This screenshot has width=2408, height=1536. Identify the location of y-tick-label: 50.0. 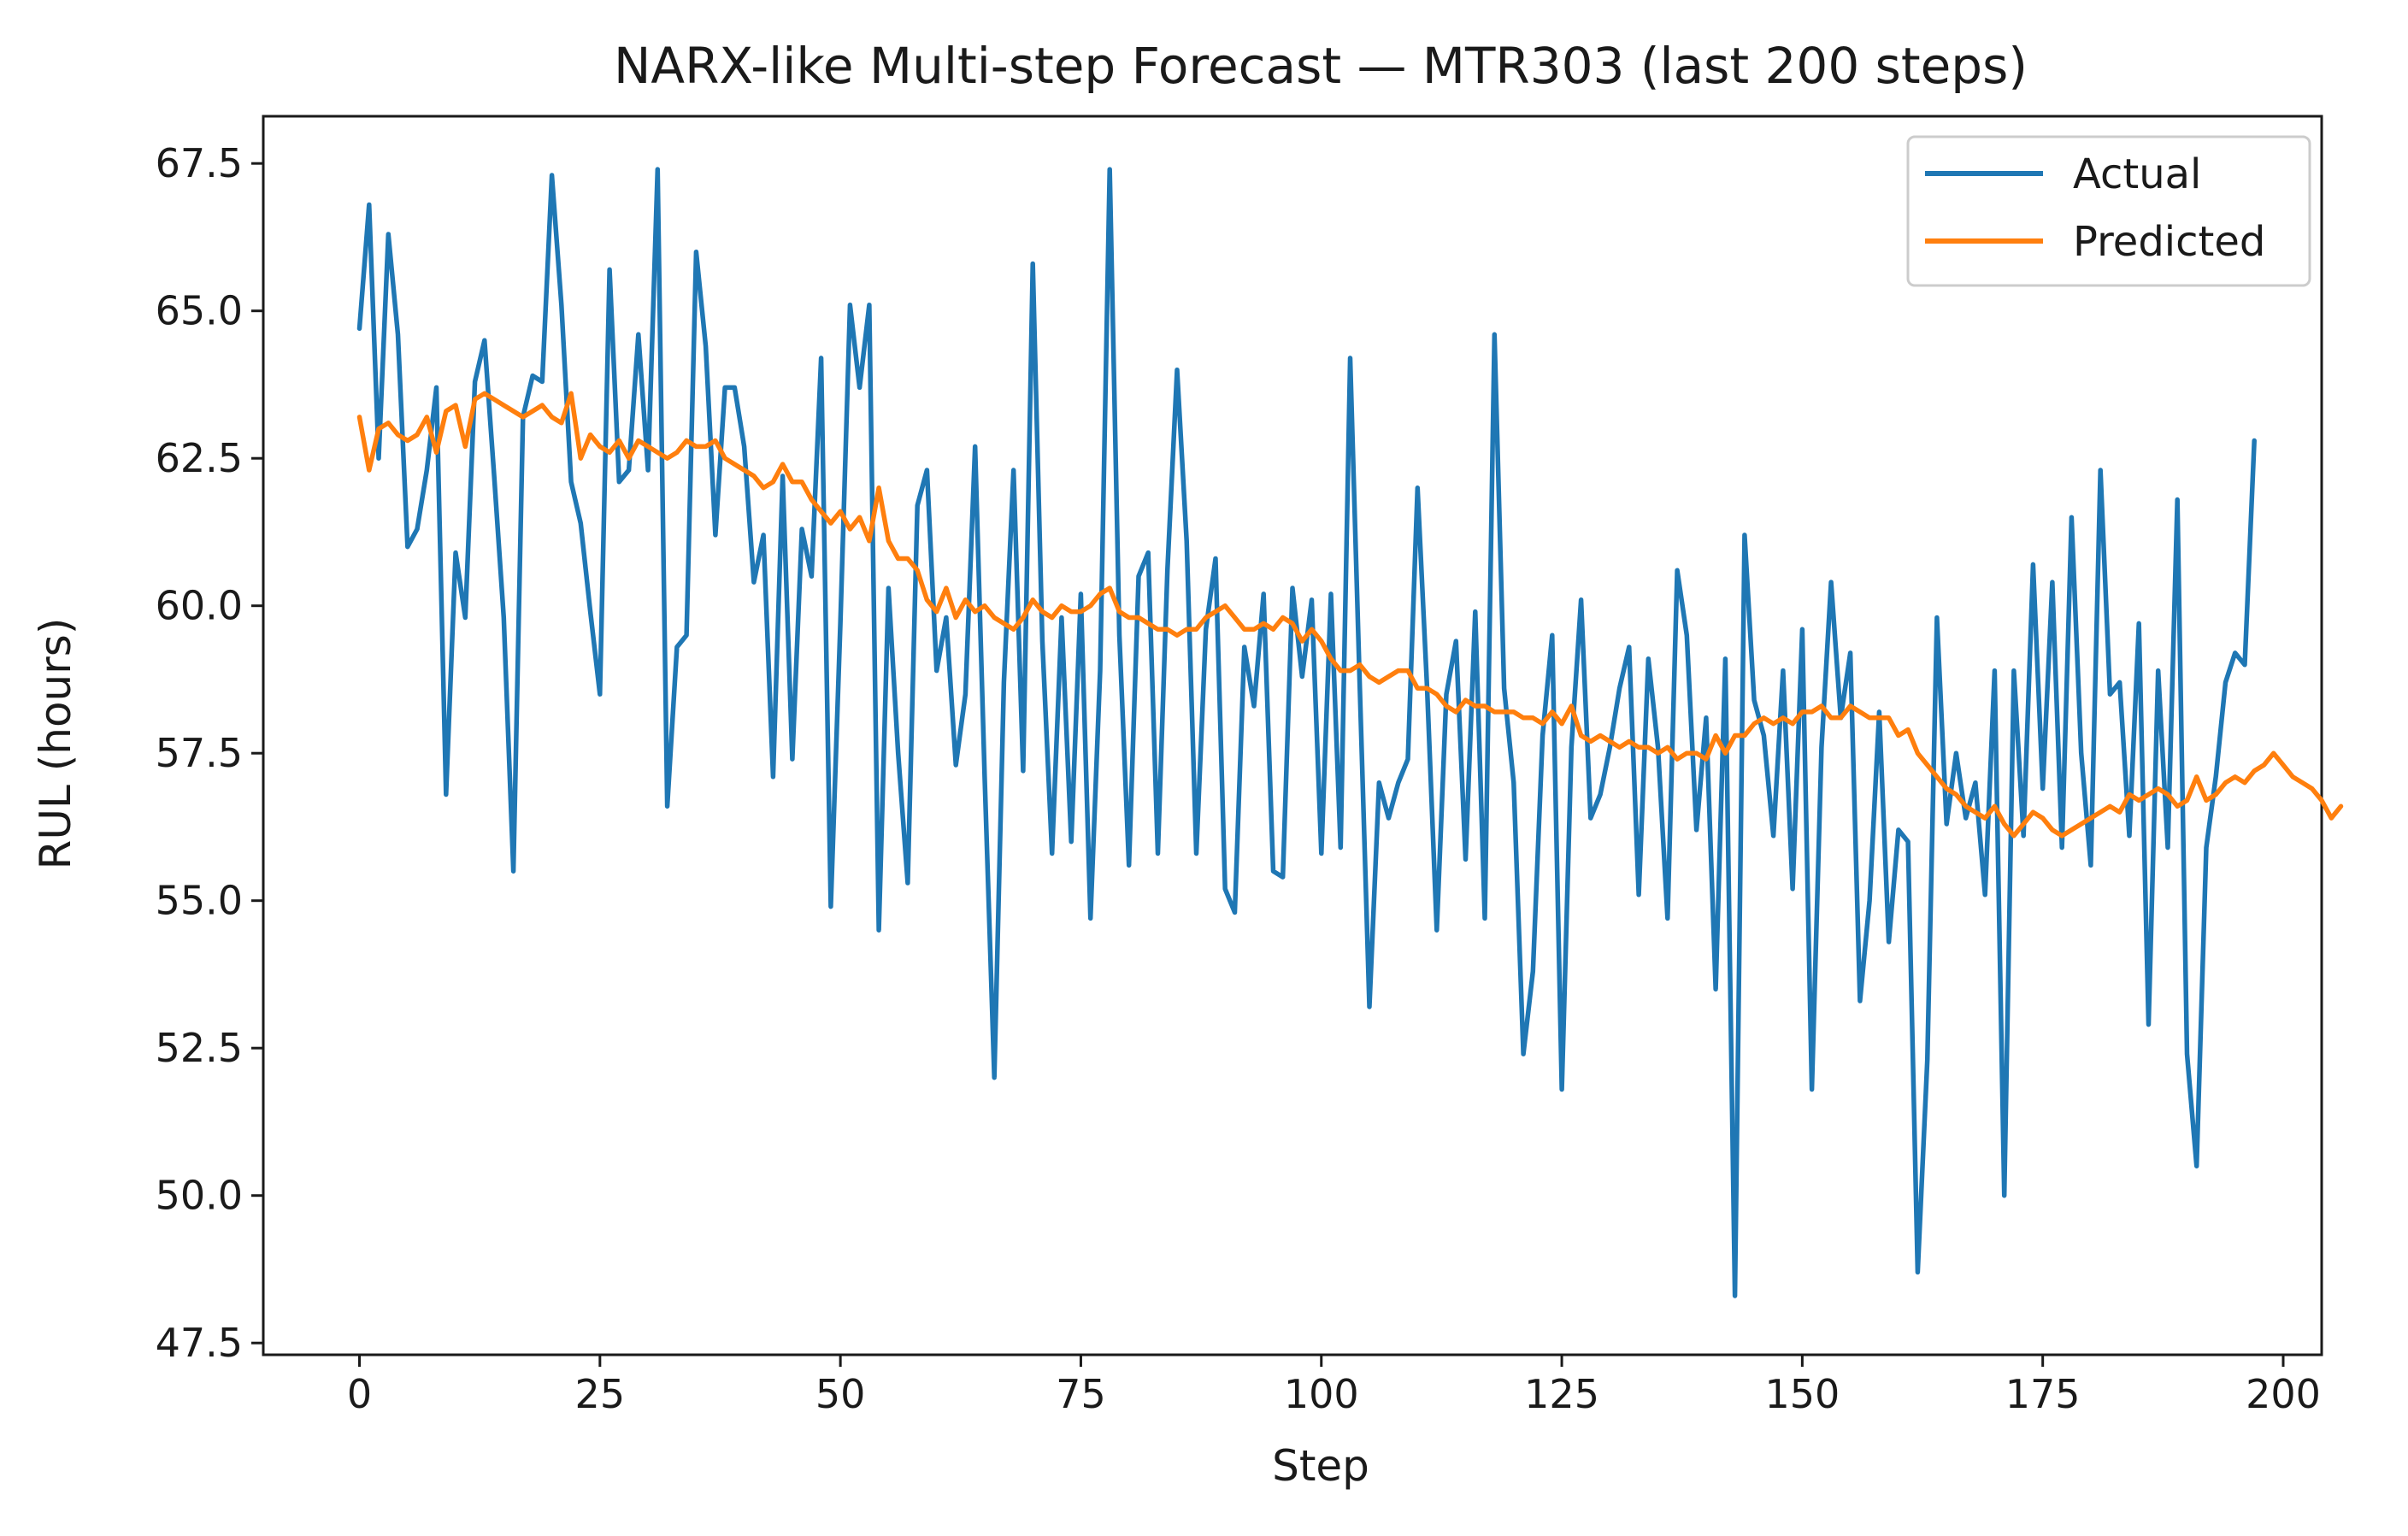
(199, 1196).